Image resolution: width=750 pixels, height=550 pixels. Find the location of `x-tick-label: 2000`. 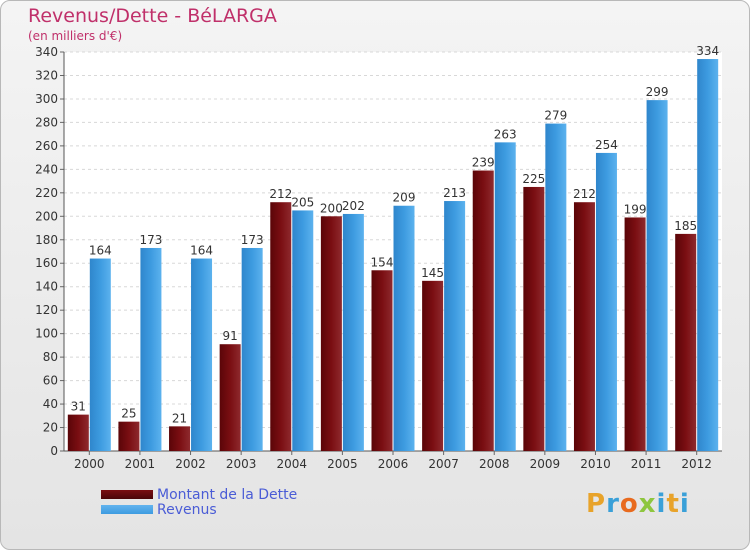

x-tick-label: 2000 is located at coordinates (89, 464).